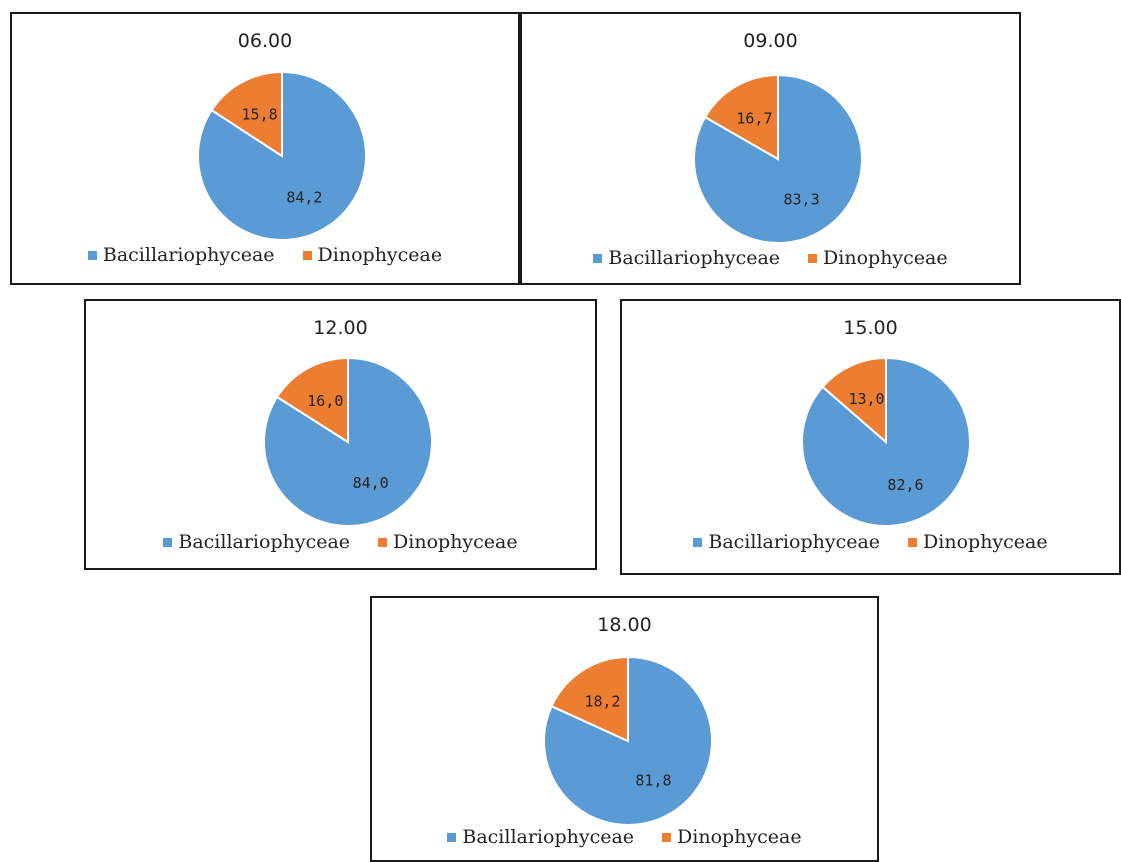 Image resolution: width=1121 pixels, height=862 pixels. Describe the element at coordinates (653, 781) in the screenshot. I see `slice-value-label: 81,8` at that location.